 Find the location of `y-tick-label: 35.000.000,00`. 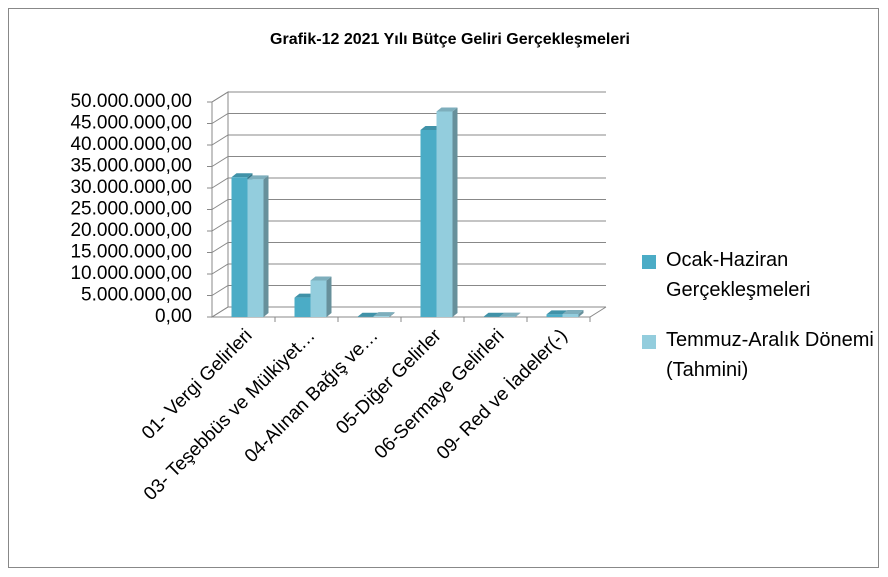

y-tick-label: 35.000.000,00 is located at coordinates (131, 166).